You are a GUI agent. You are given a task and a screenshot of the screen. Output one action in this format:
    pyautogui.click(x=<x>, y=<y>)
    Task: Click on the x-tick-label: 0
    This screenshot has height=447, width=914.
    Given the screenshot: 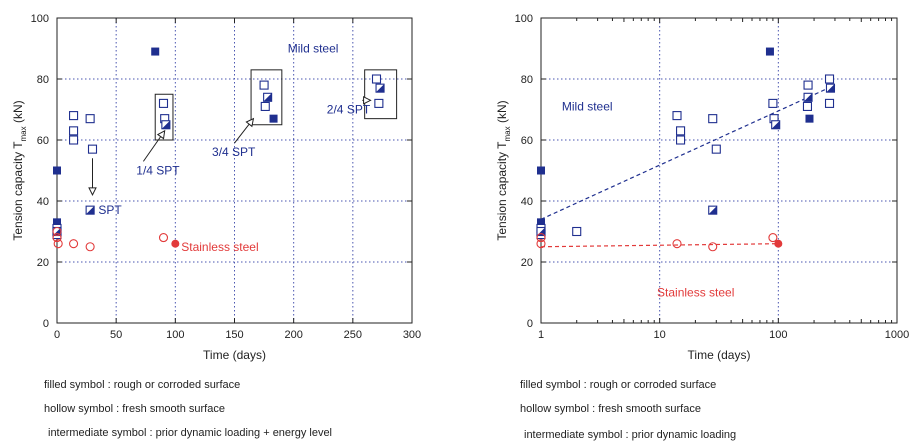 What is the action you would take?
    pyautogui.click(x=57, y=335)
    